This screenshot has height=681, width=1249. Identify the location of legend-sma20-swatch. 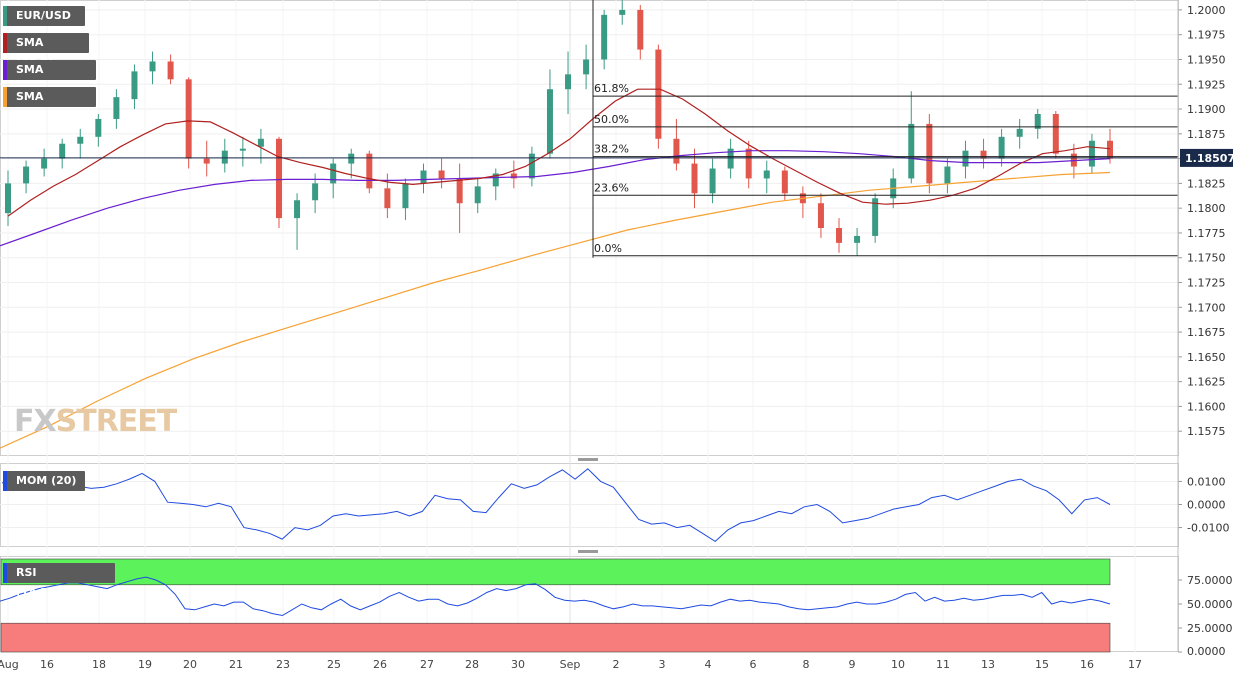
(5, 43).